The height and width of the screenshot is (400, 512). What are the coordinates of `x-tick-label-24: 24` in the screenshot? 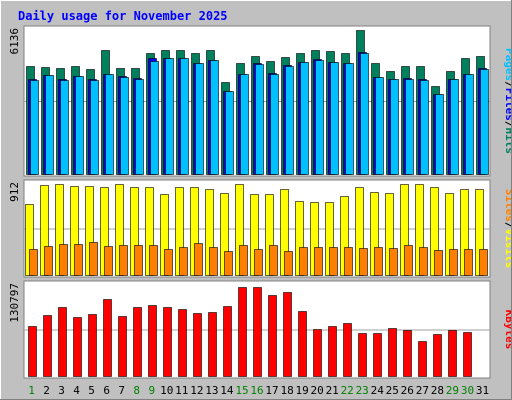 It's located at (378, 390).